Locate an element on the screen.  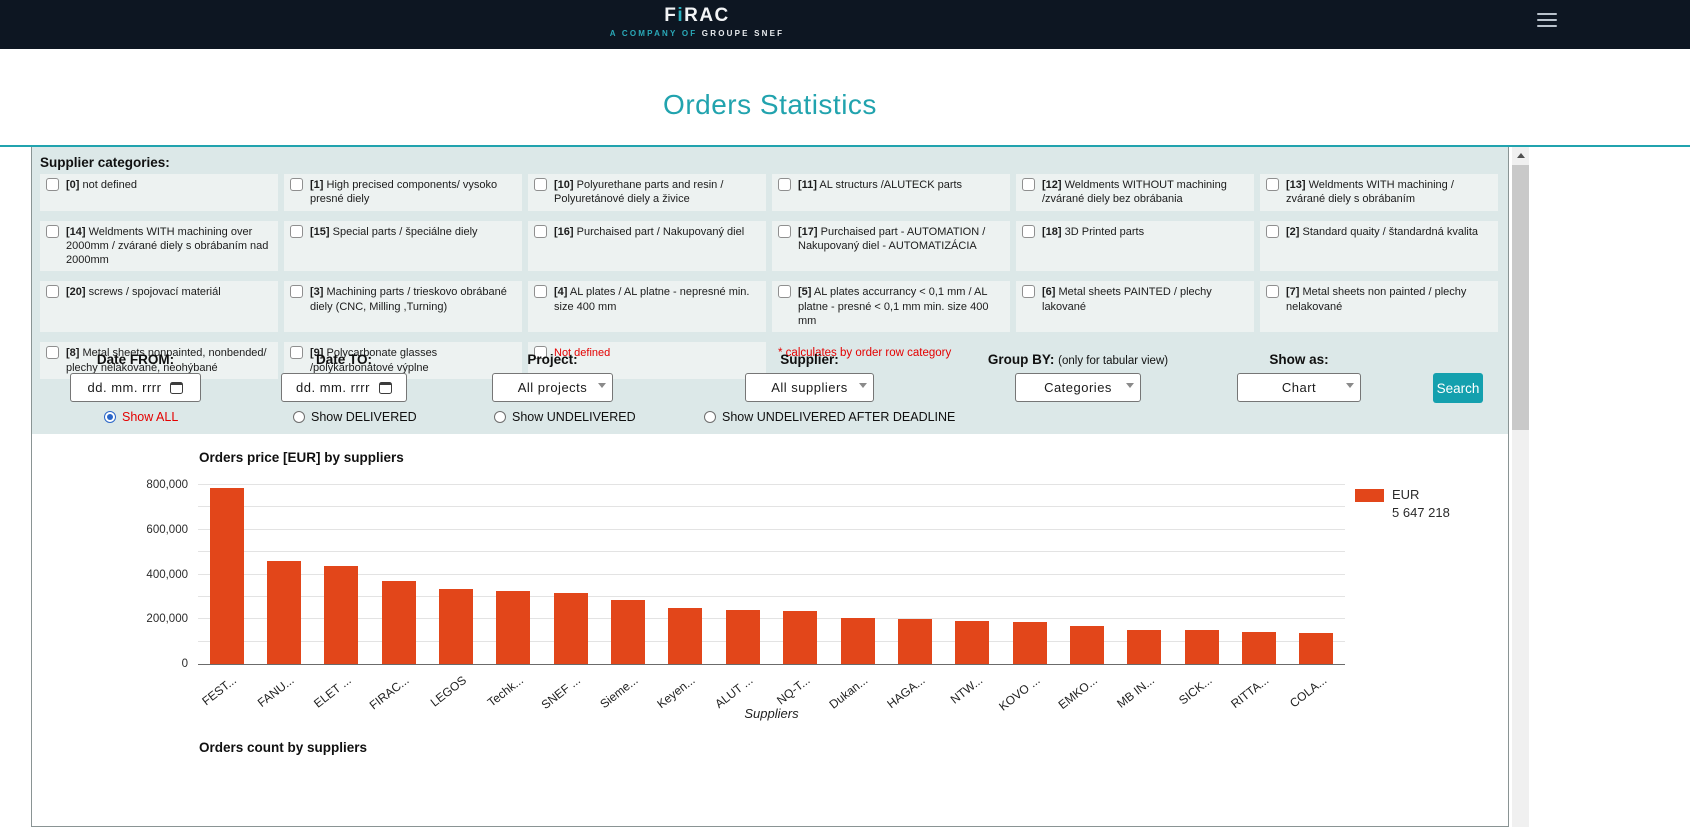
search-button: Search is located at coordinates (1458, 388).